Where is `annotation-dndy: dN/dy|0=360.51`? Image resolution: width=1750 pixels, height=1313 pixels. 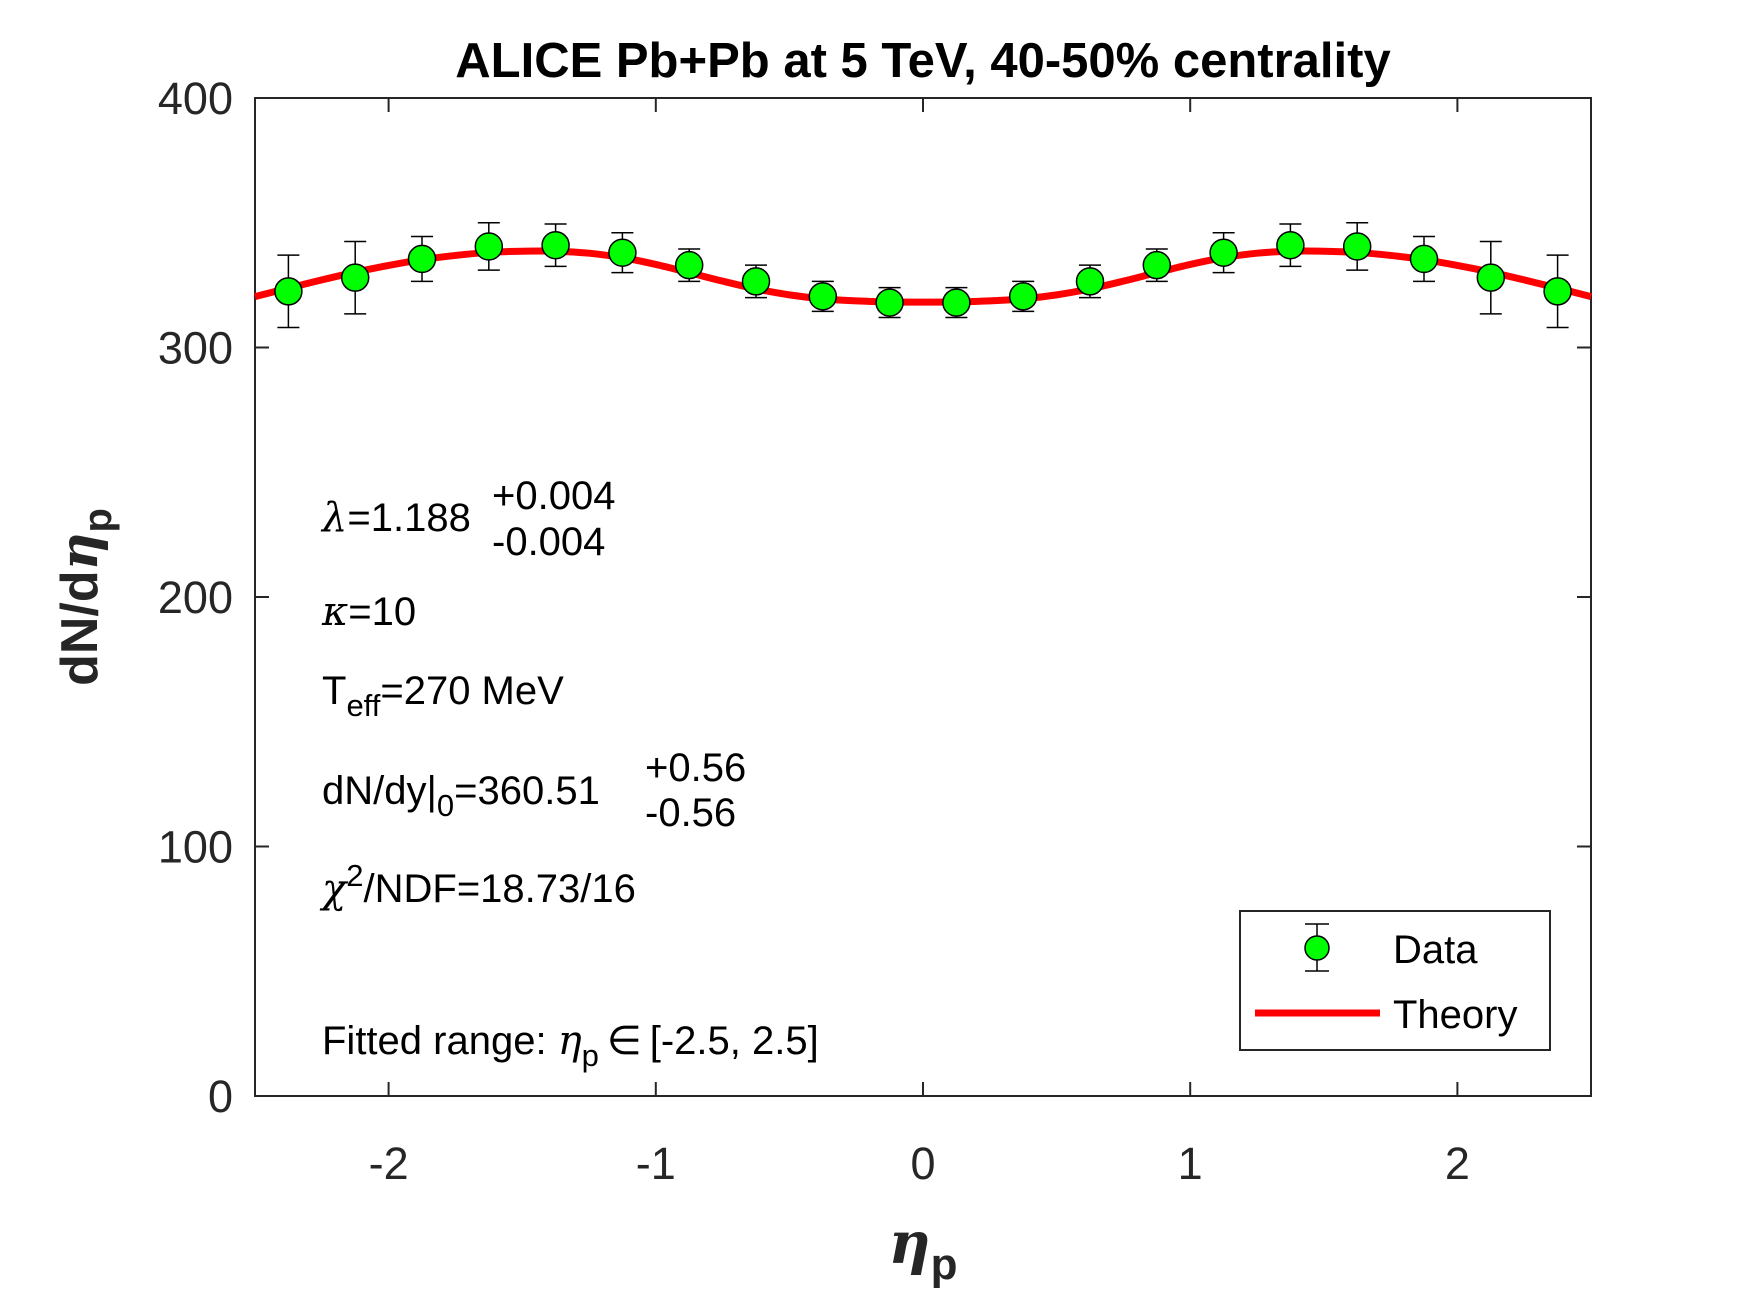 annotation-dndy: dN/dy|0=360.51 is located at coordinates (461, 796).